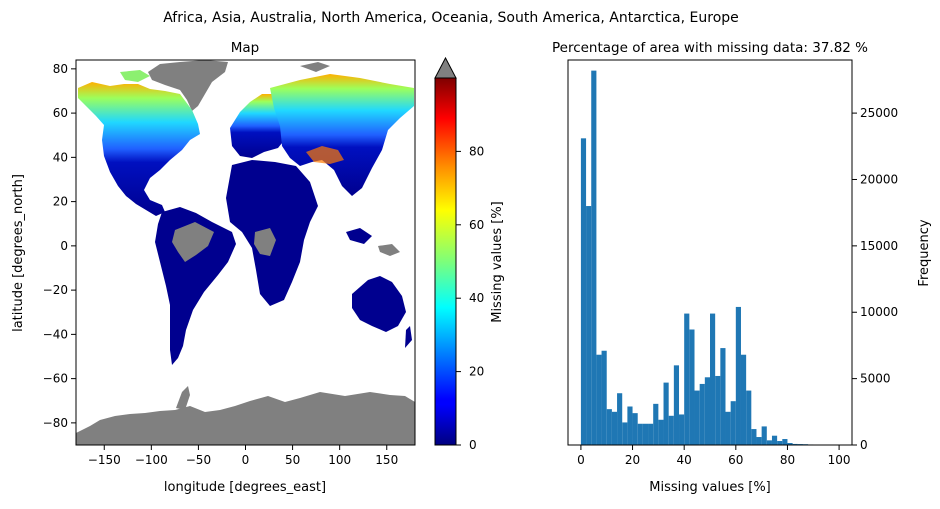  What do you see at coordinates (55, 379) in the screenshot?
I see `map-ytick-label: −60` at bounding box center [55, 379].